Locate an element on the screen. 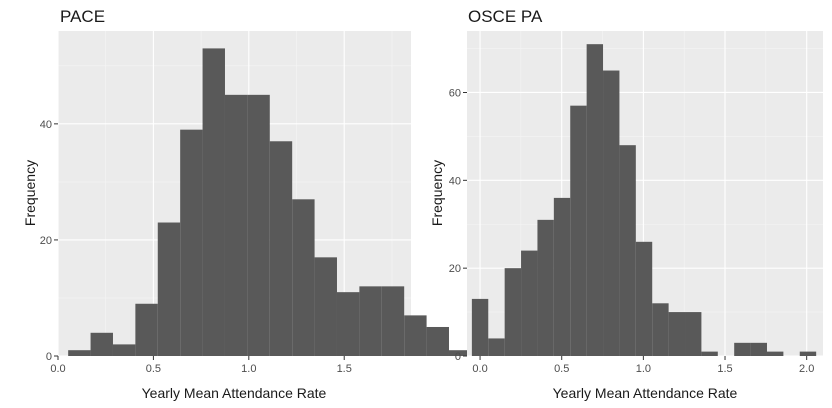 This screenshot has width=832, height=408. chart-title: OSCE PA is located at coordinates (505, 16).